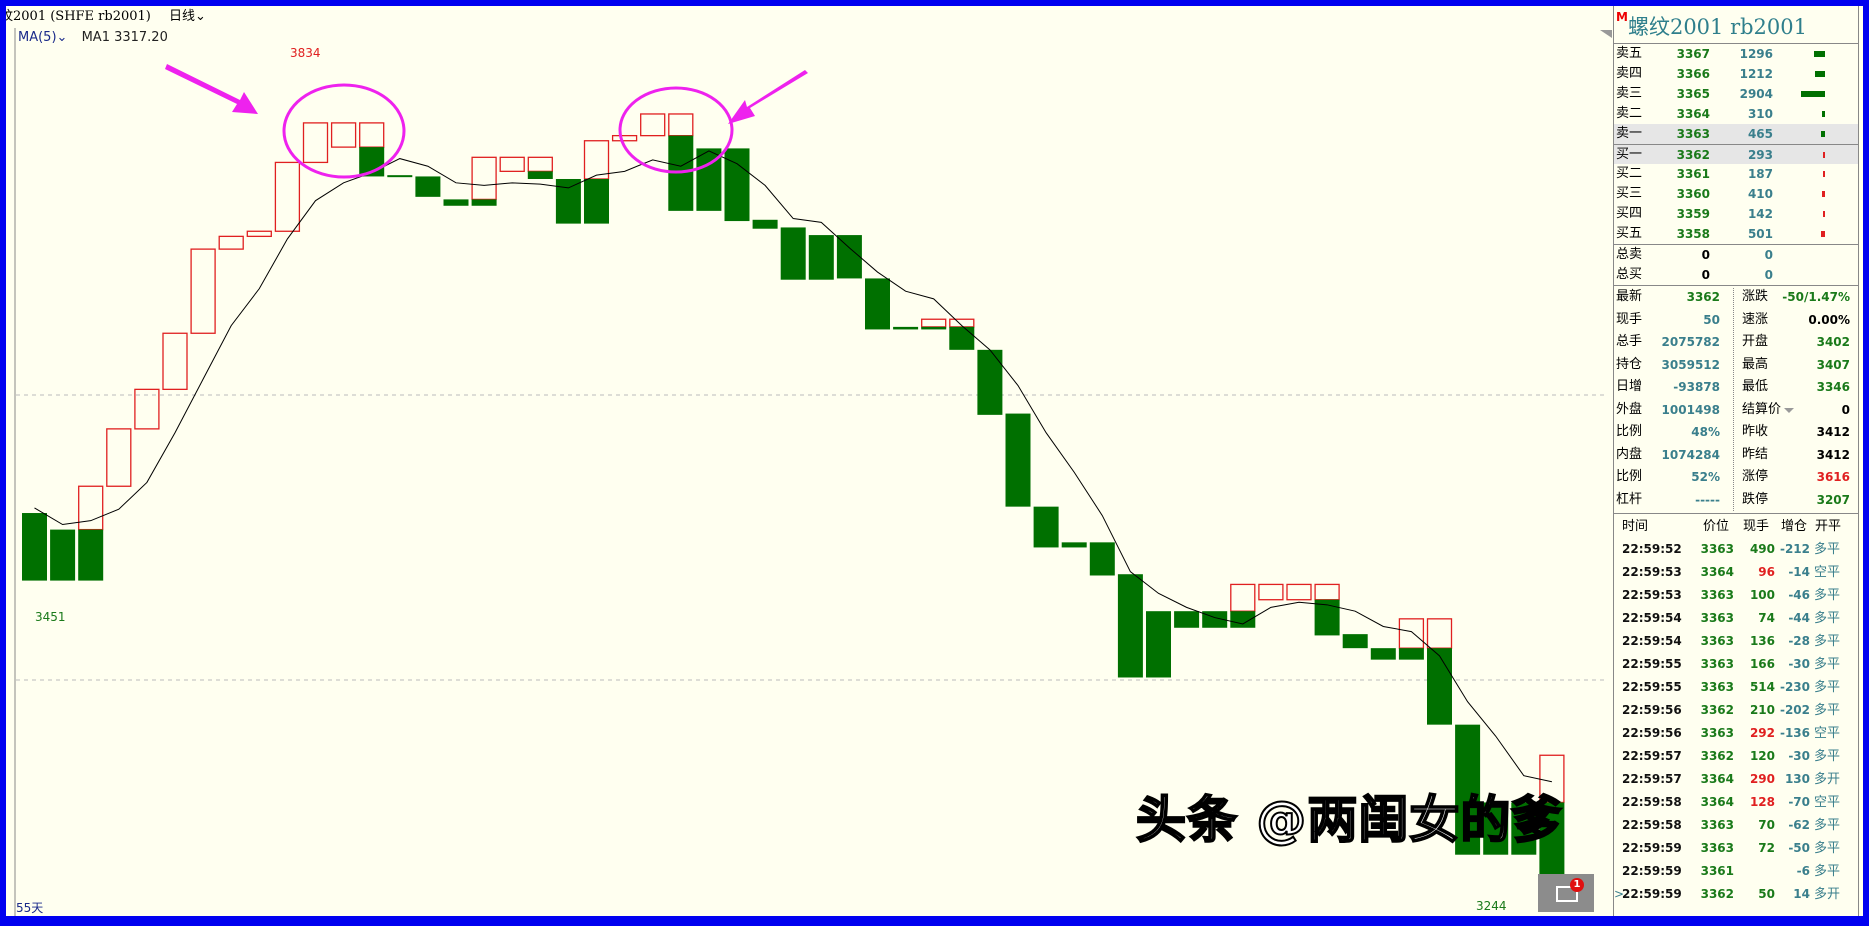 The width and height of the screenshot is (1869, 926). What do you see at coordinates (1799, 595) in the screenshot?
I see `trade-oi-change: -46` at bounding box center [1799, 595].